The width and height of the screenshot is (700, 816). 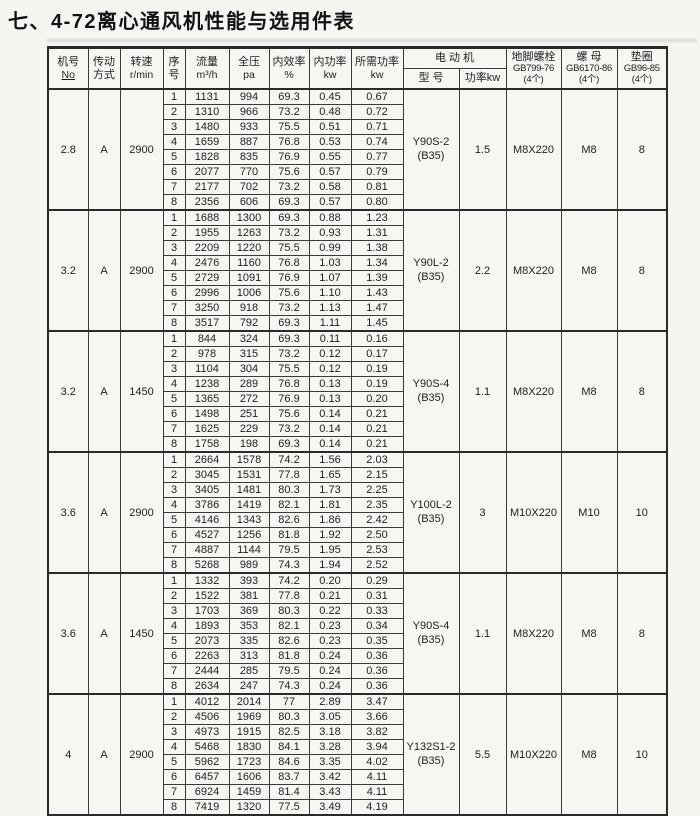 I want to click on cell-pressure: 304, so click(x=249, y=369).